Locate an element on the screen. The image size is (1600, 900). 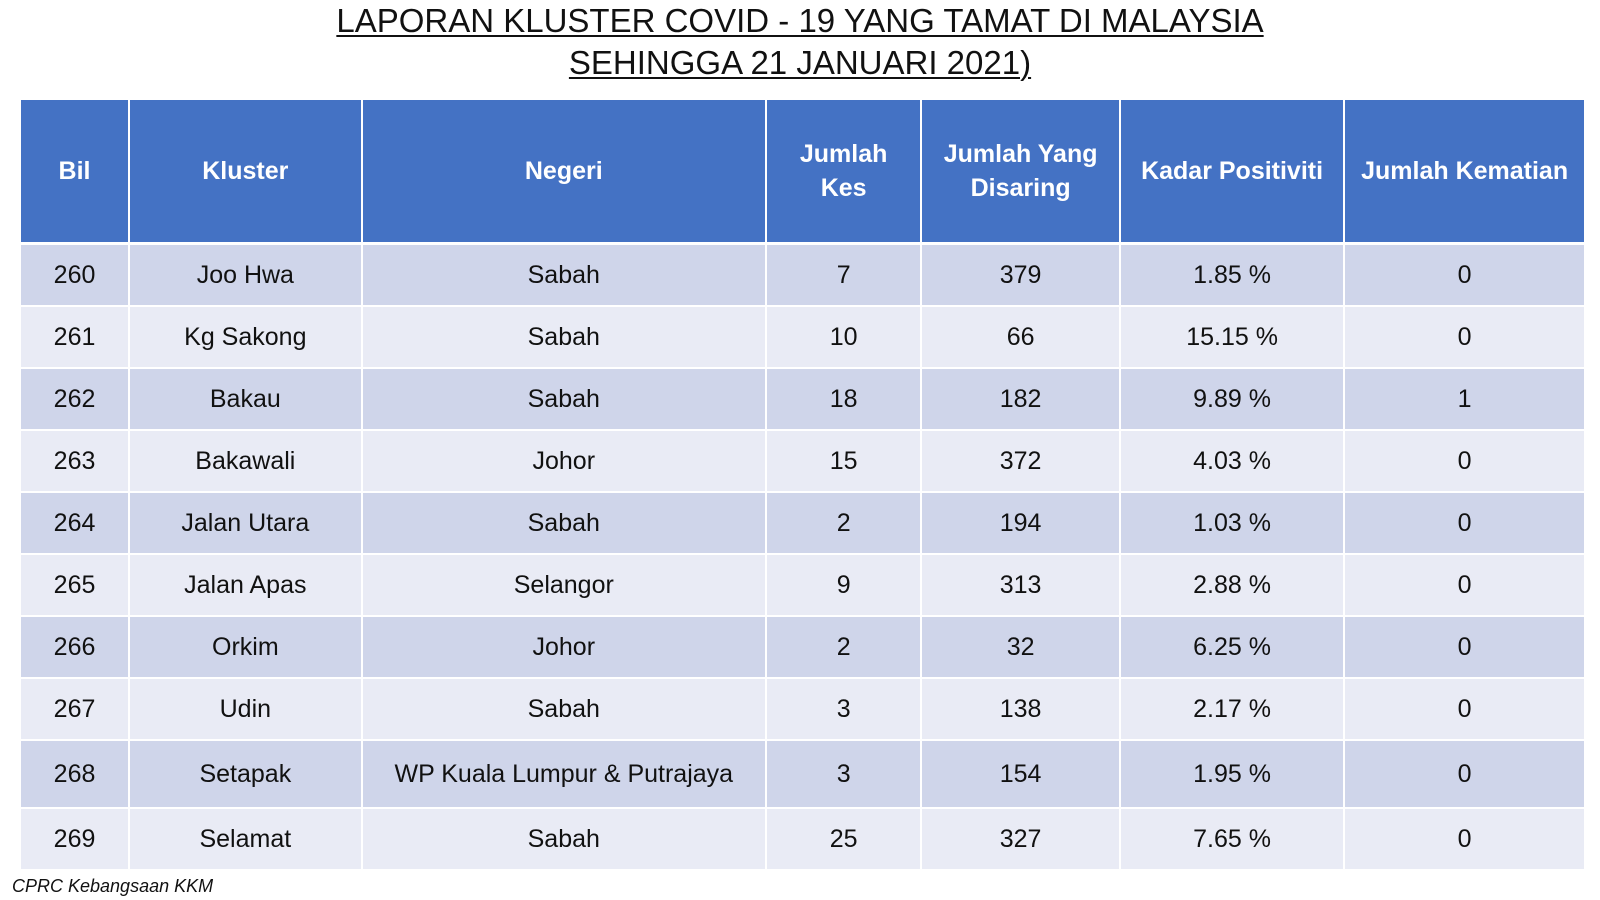
cell-jumlah-disaring: 154 is located at coordinates (1021, 775).